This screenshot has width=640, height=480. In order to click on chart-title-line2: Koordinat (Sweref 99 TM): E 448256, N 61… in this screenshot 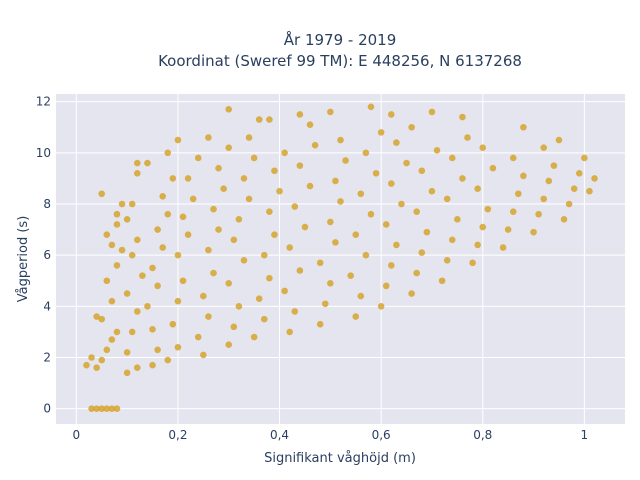, I will do `click(340, 61)`.